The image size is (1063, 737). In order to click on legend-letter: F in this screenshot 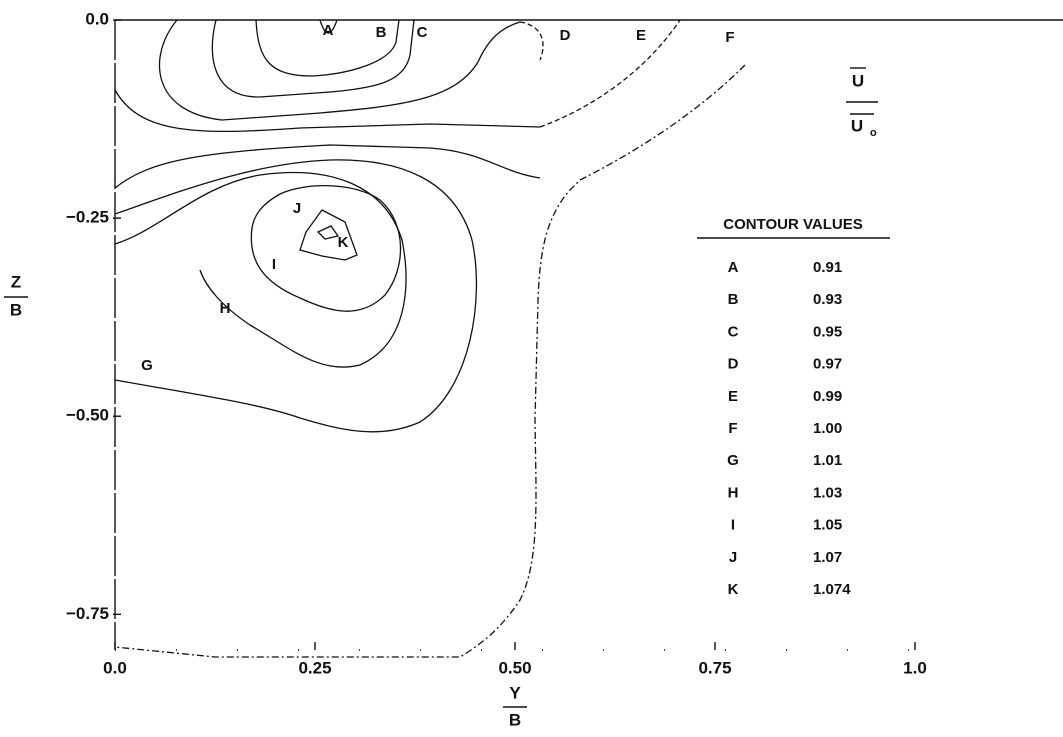, I will do `click(732, 428)`.